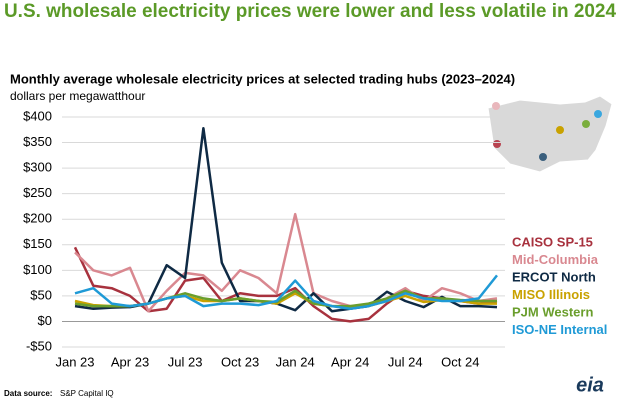 The image size is (625, 401). I want to click on y-tick-label: -$50, so click(39, 345).